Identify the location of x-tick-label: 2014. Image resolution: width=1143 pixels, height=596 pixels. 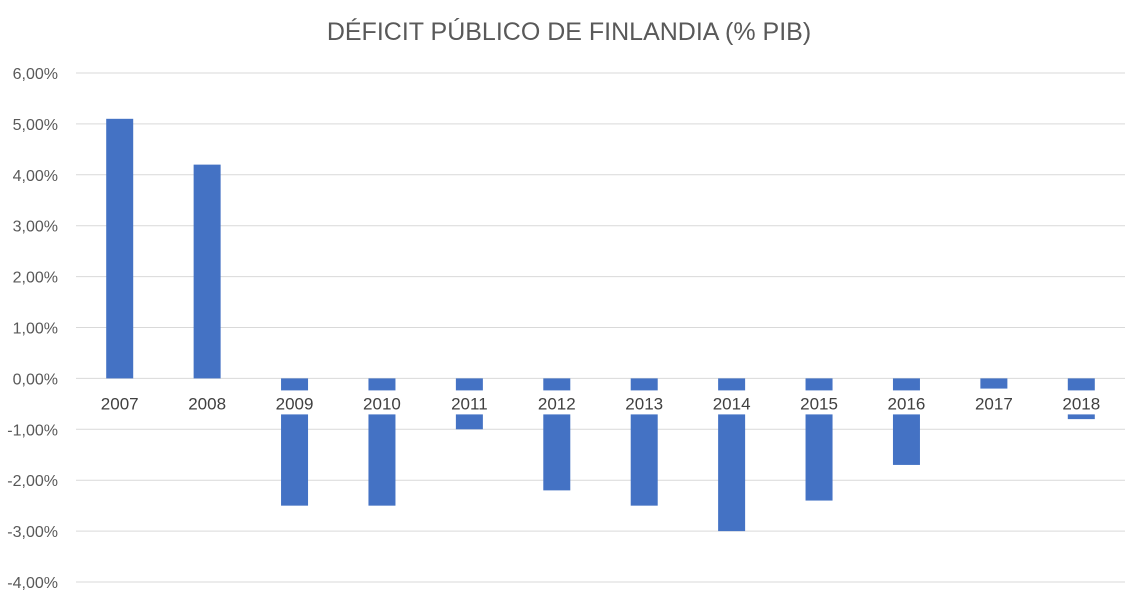
(732, 403).